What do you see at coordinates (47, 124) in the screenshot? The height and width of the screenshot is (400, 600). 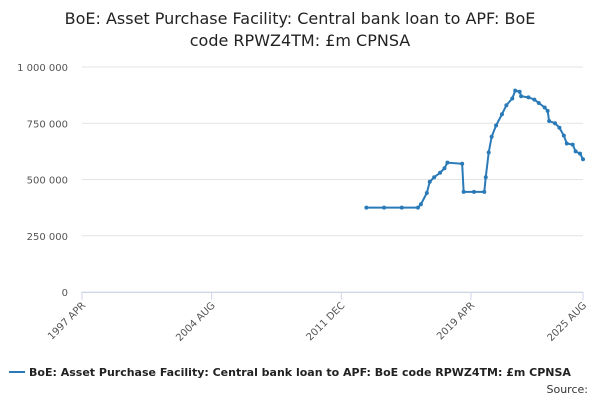 I see `y-tick-label: 750 000` at bounding box center [47, 124].